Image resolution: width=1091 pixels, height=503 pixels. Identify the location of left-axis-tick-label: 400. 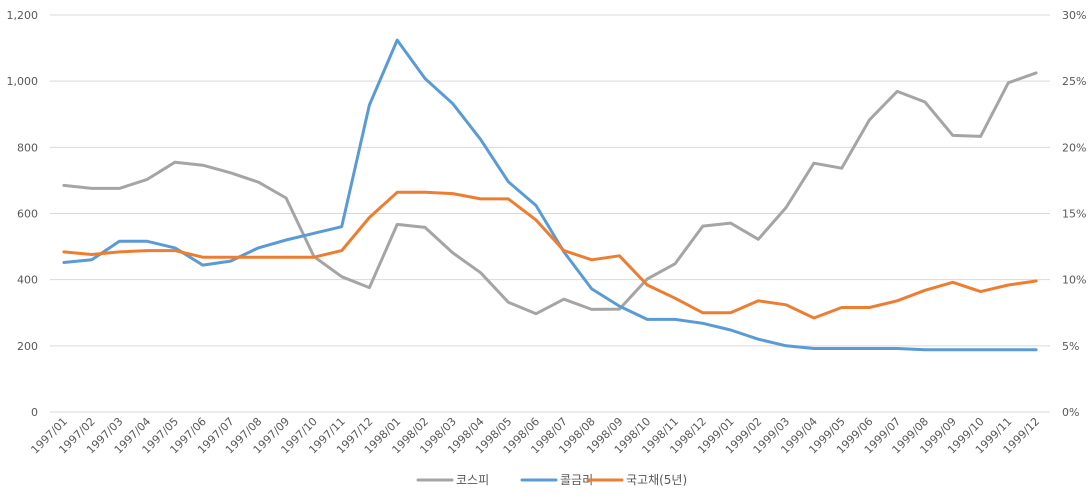
(27, 280).